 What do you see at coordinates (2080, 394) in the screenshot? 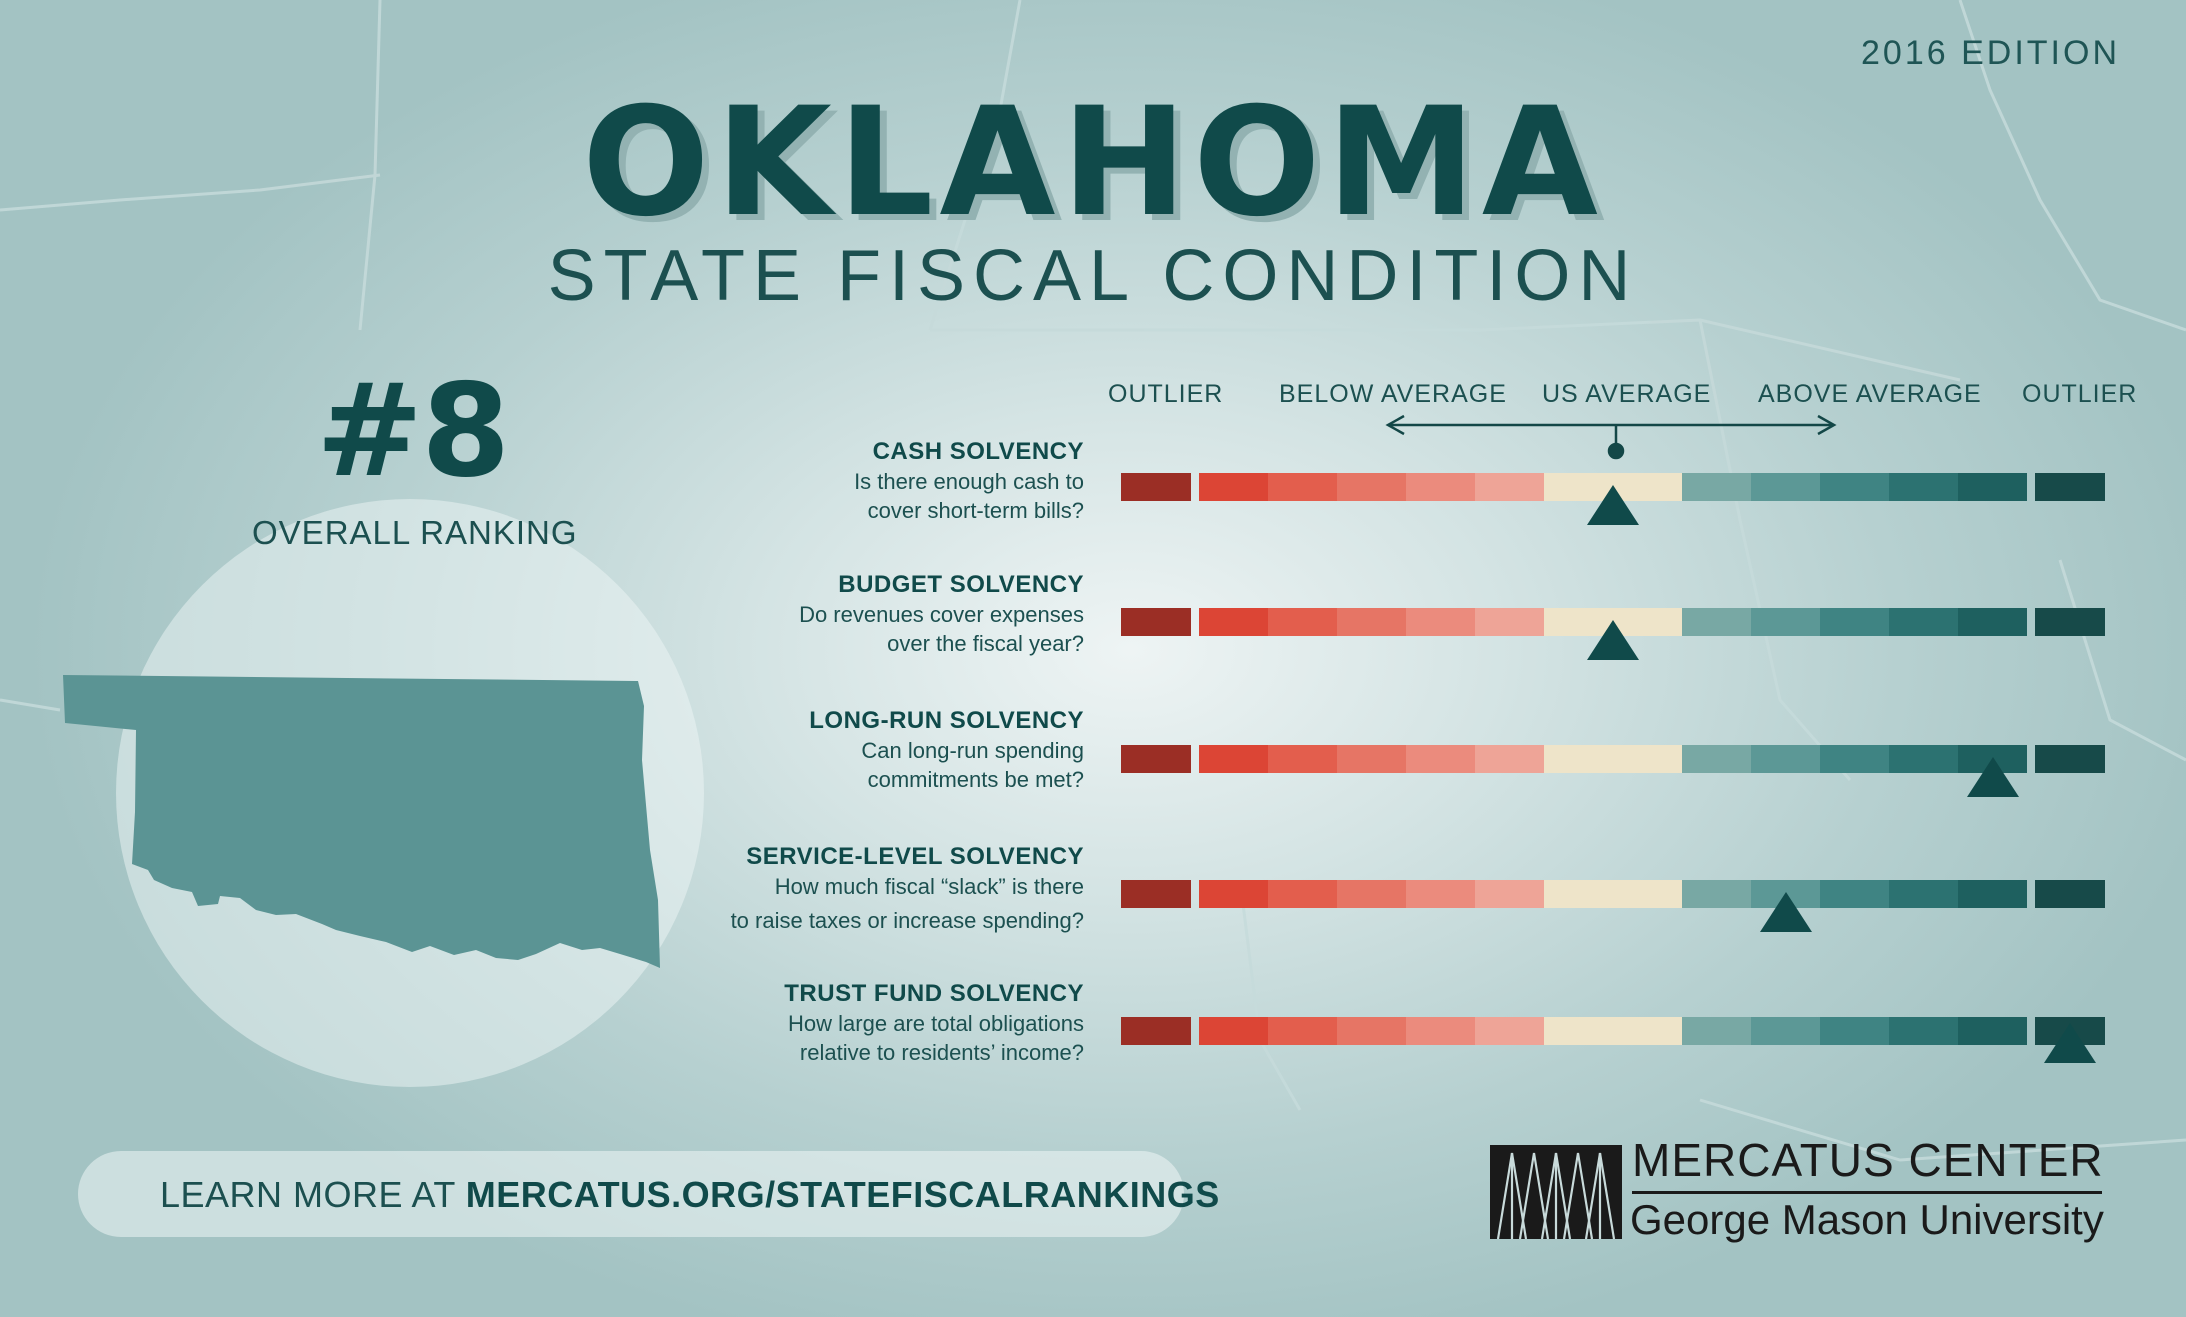
I see `scale-label-outlier-high: OUTLIER` at bounding box center [2080, 394].